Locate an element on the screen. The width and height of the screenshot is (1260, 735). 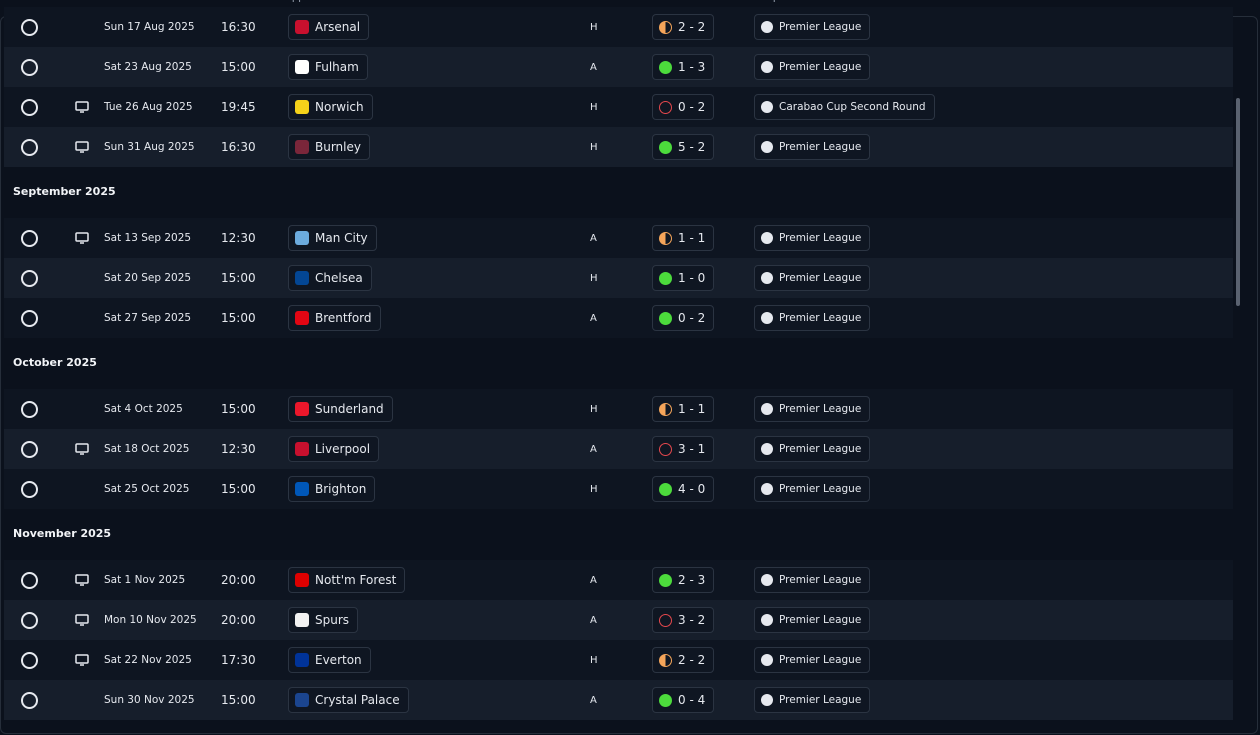
result-cell: 0 - 2 is located at coordinates (683, 107).